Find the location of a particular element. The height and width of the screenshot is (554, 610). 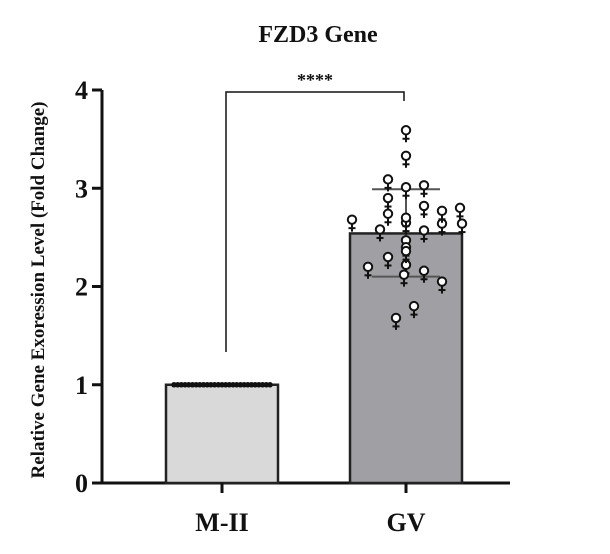

x-tick-label-gv: GV is located at coordinates (406, 522).